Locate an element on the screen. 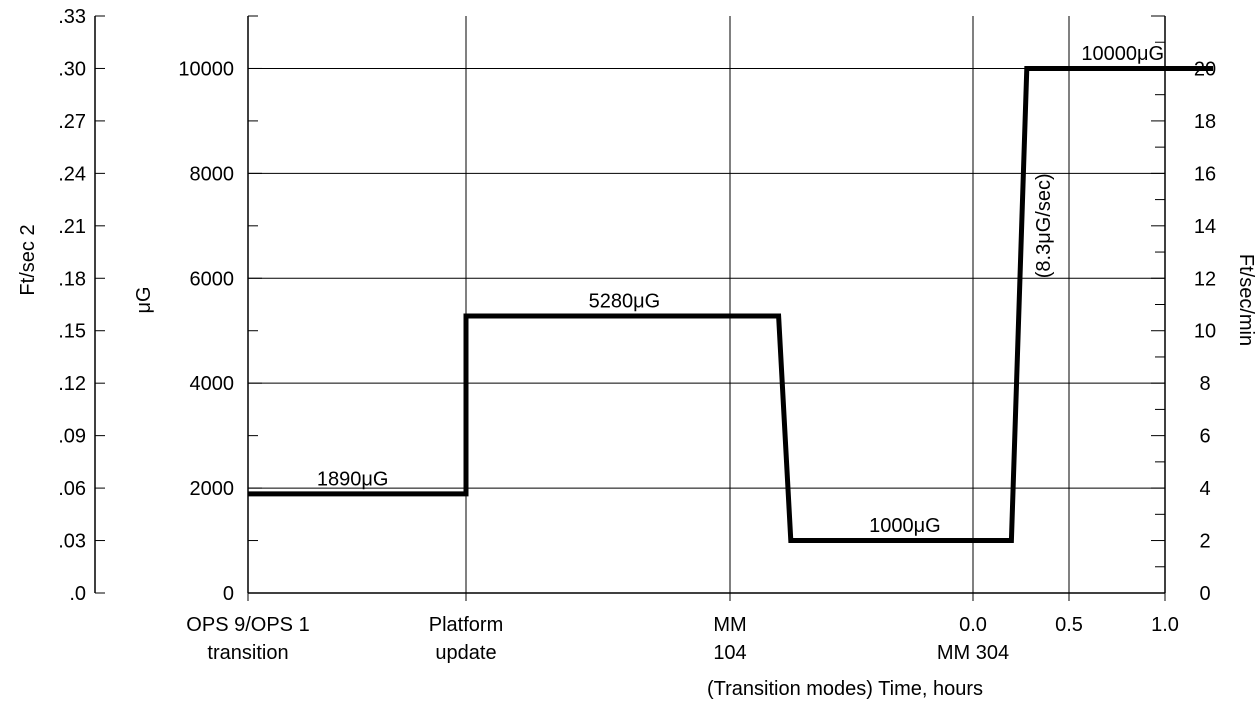 This screenshot has width=1256, height=703. tick-label-ft-sec2: .12 is located at coordinates (72, 384).